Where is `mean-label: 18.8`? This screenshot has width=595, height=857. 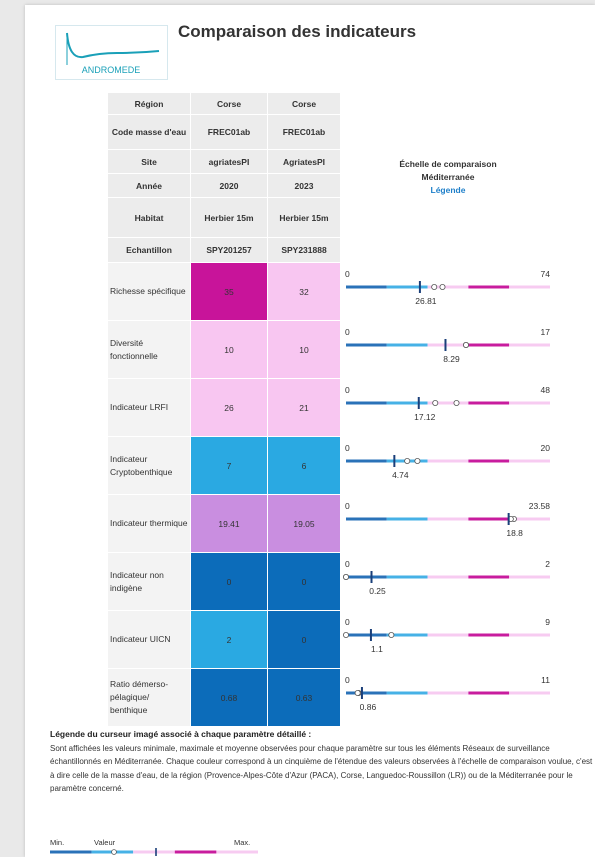
mean-label: 18.8 is located at coordinates (514, 533).